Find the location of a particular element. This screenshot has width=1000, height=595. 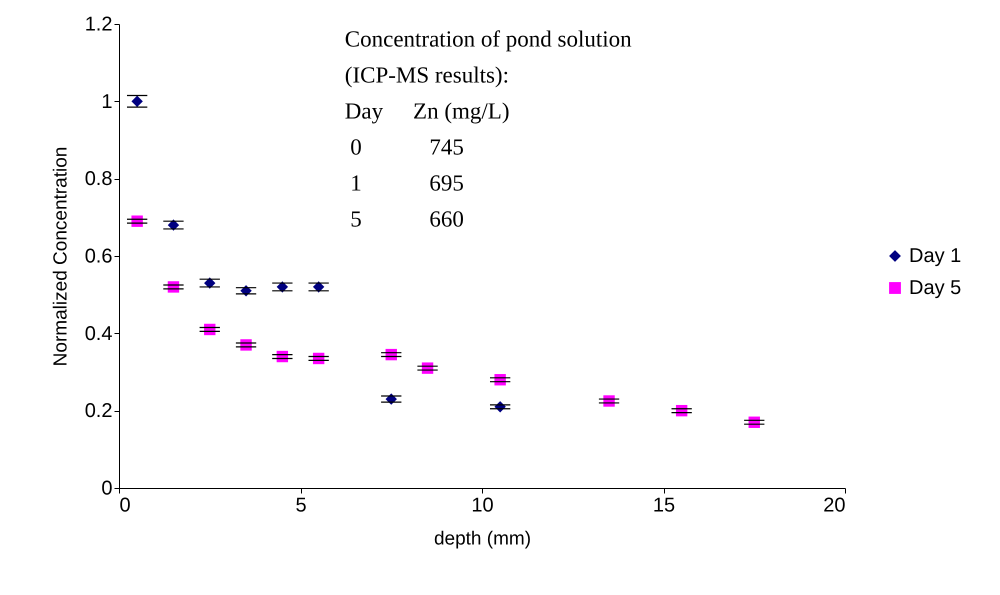

y-tick-label: 1.2 is located at coordinates (98, 25).